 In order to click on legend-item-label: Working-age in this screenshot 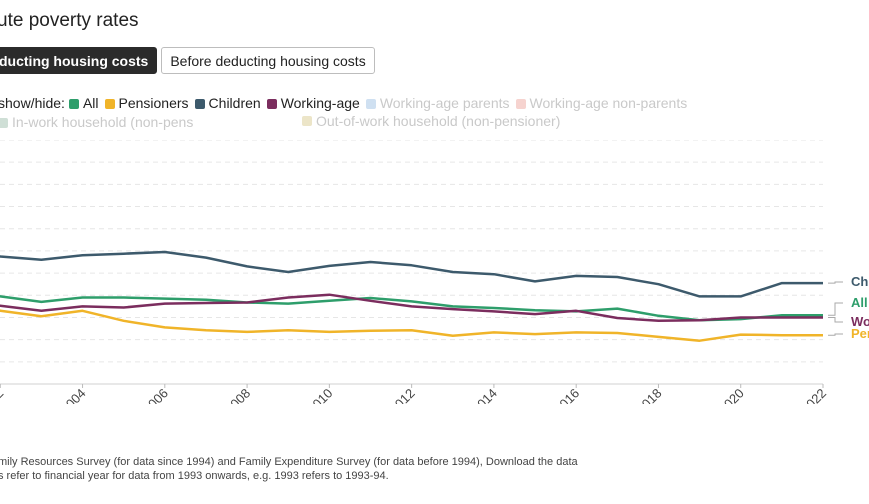, I will do `click(320, 103)`.